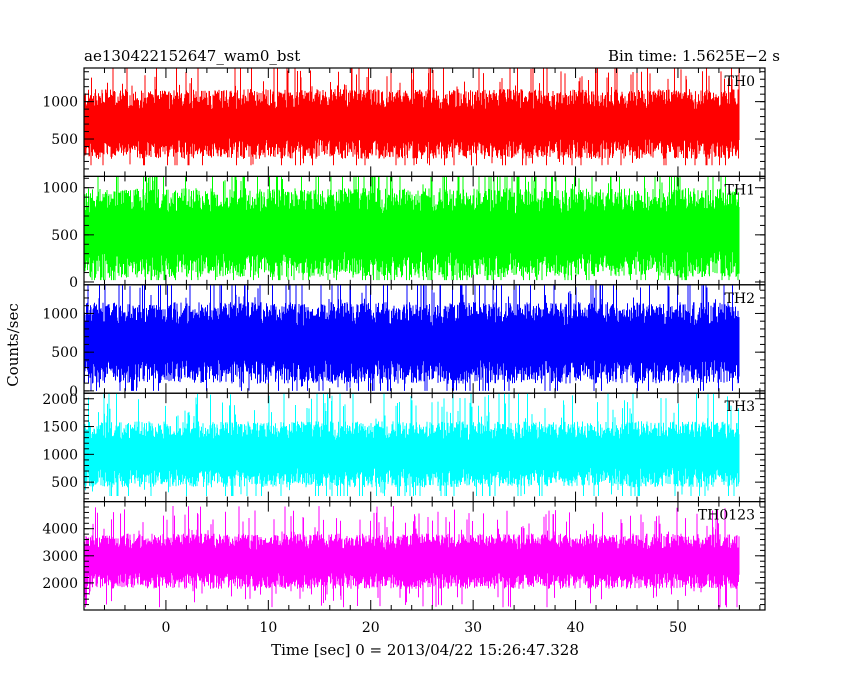 This screenshot has height=680, width=850. Describe the element at coordinates (678, 628) in the screenshot. I see `x-tick-label: 50` at that location.